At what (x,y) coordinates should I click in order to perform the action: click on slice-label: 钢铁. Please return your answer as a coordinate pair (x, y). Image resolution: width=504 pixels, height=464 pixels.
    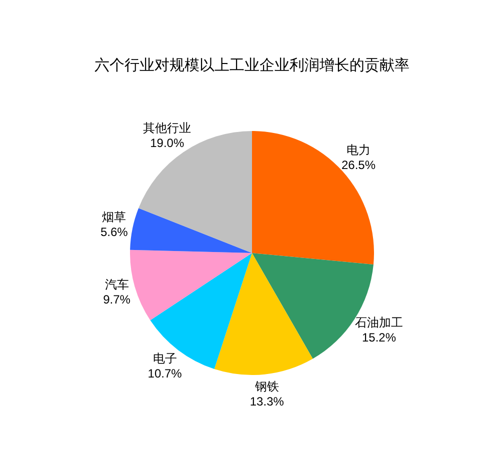
    Looking at the image, I should click on (266, 387).